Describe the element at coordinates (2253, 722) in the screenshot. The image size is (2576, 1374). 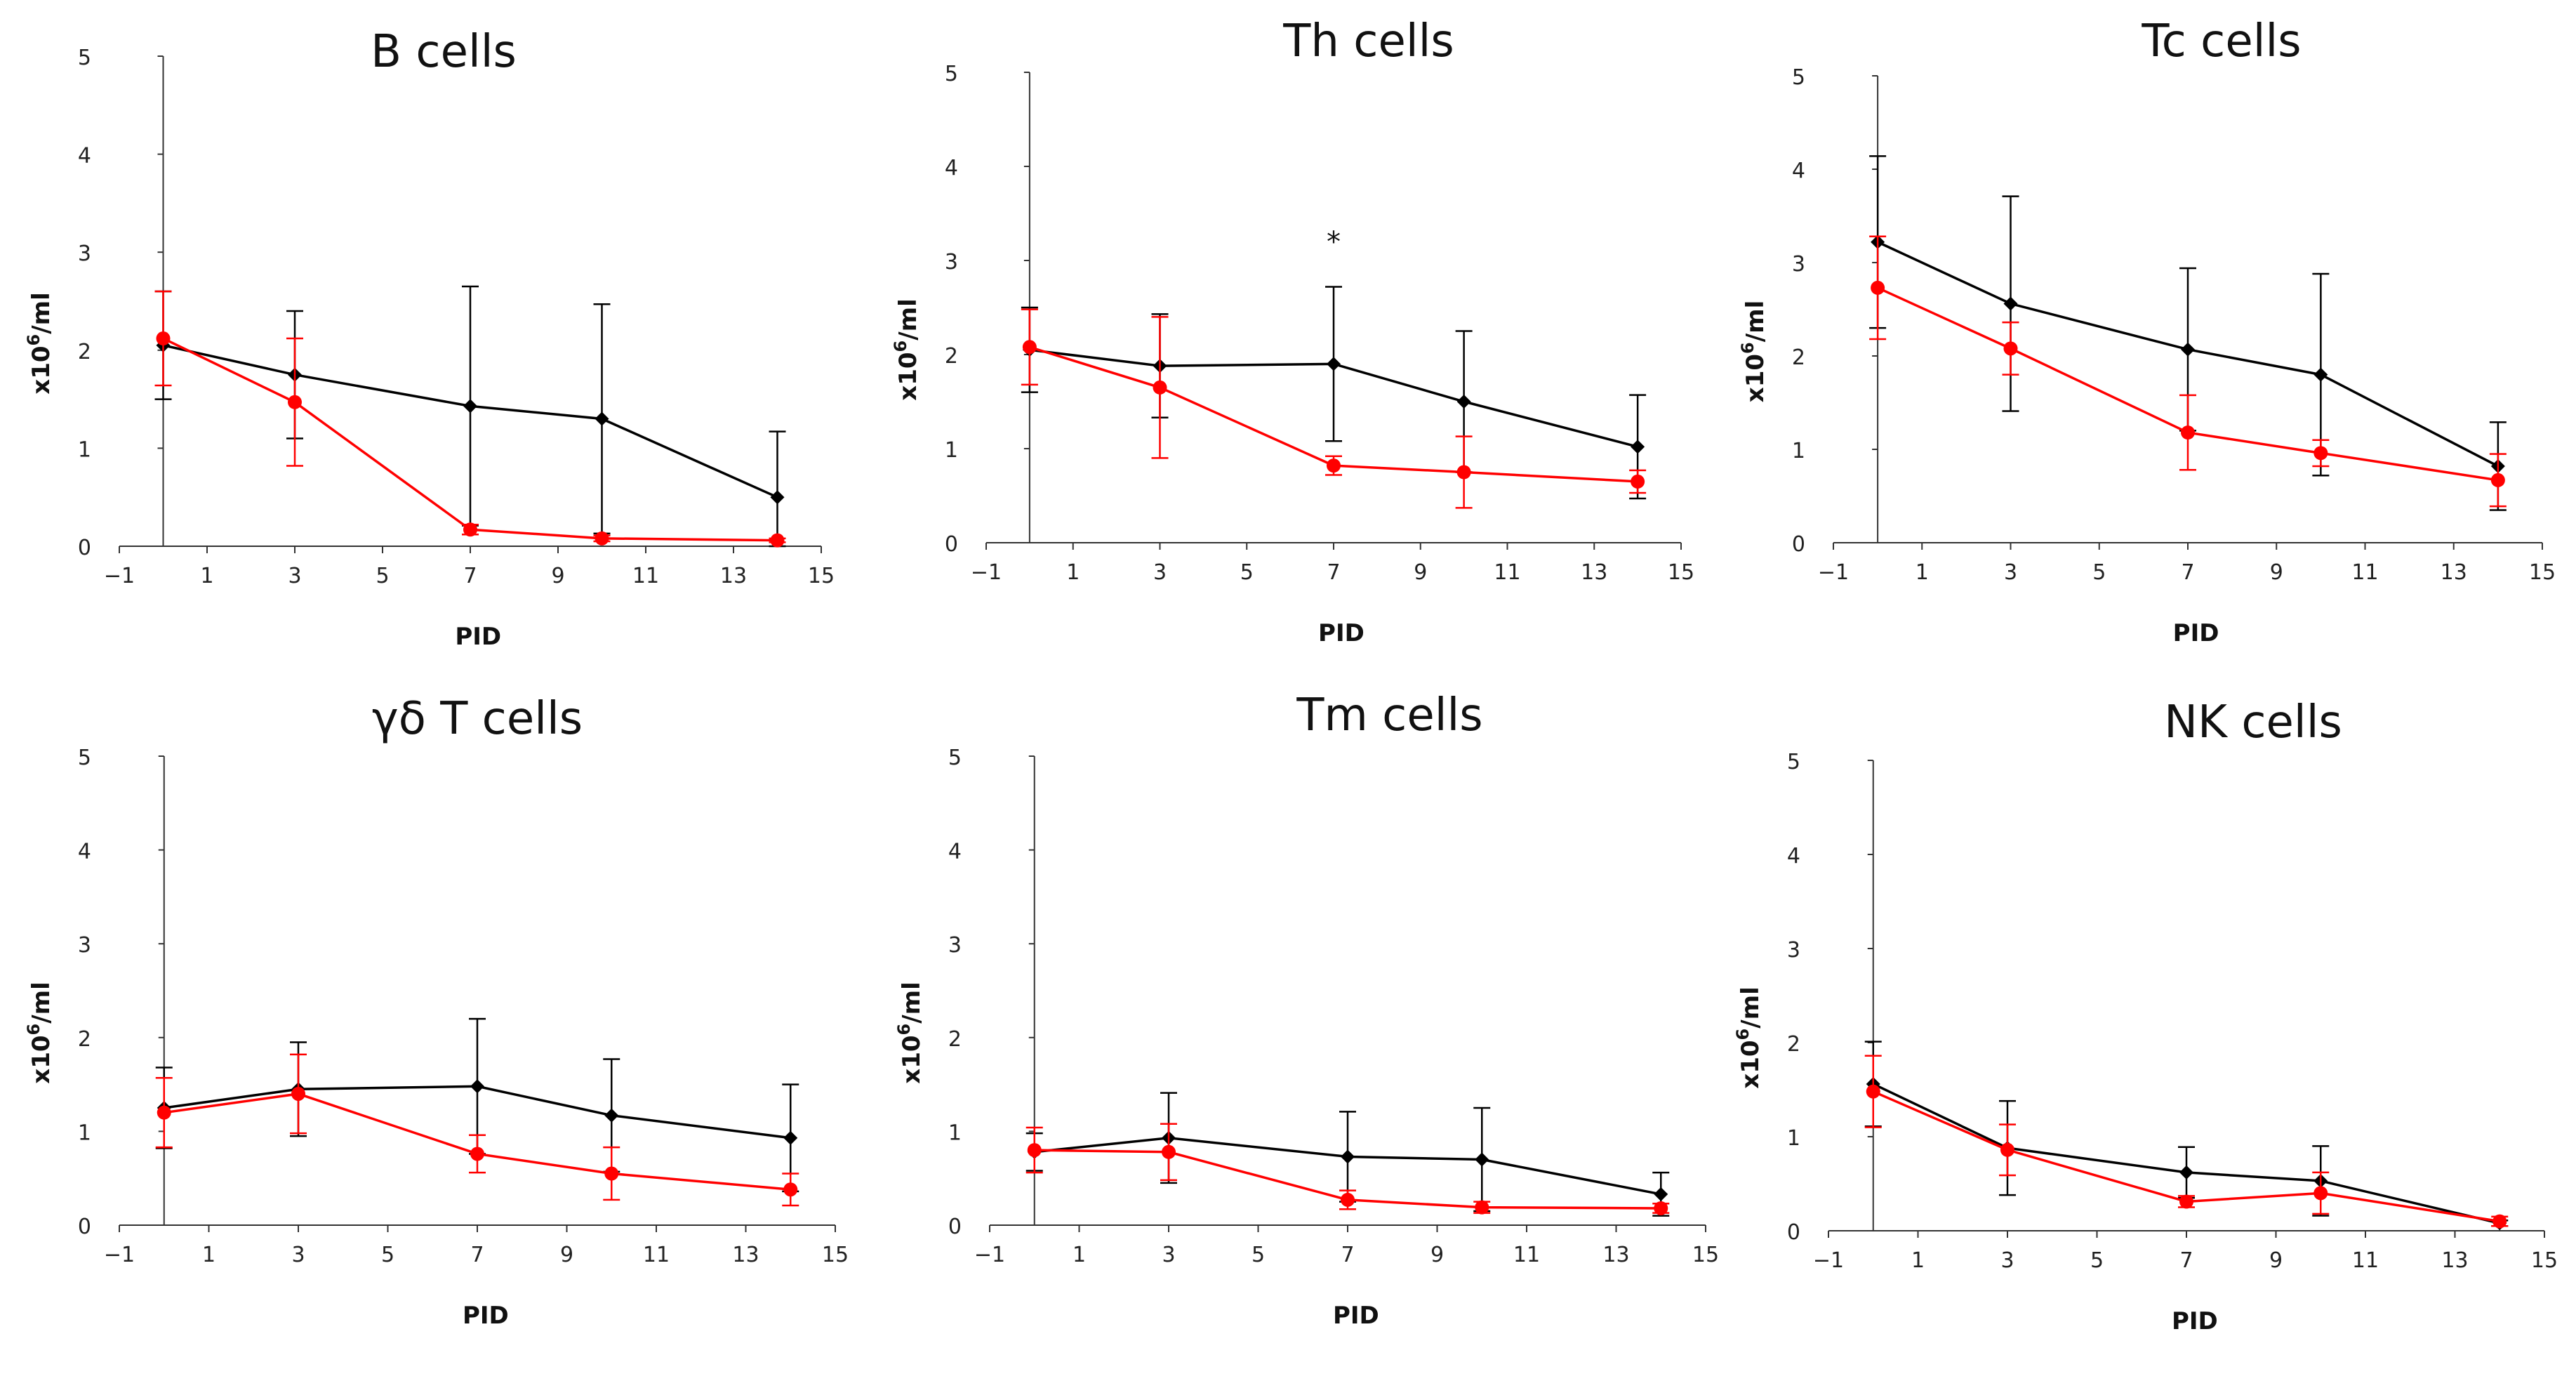
I see `panel-title: NK cells` at that location.